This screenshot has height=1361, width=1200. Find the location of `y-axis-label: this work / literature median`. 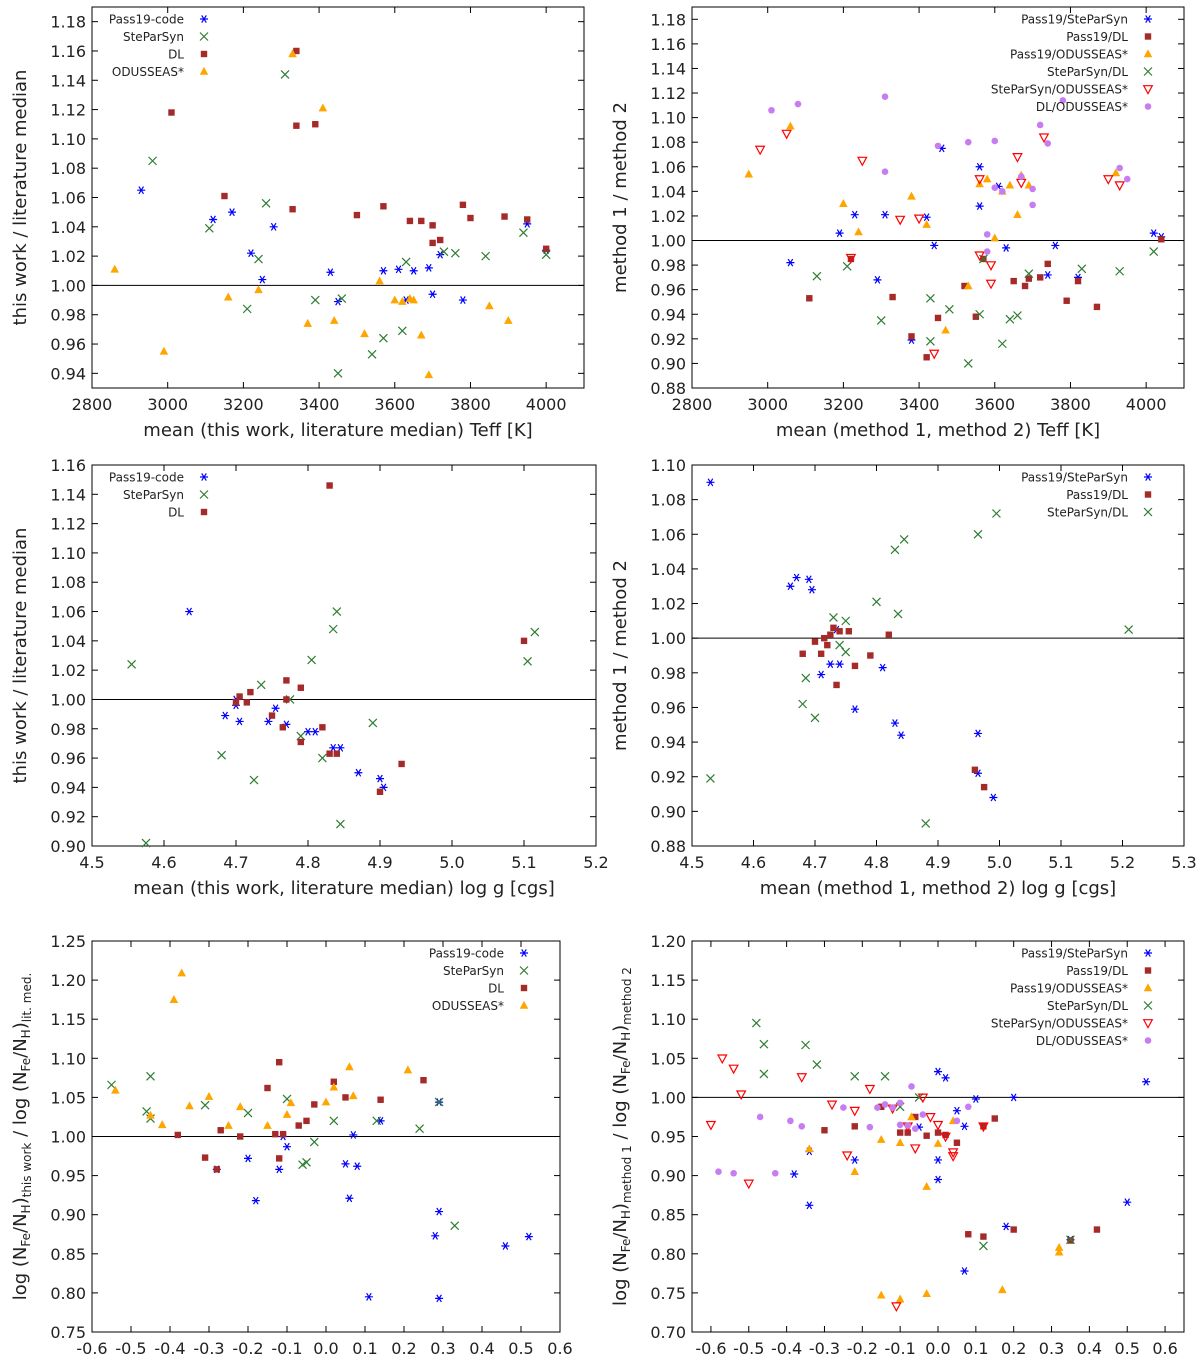

y-axis-label: this work / literature median is located at coordinates (20, 198).